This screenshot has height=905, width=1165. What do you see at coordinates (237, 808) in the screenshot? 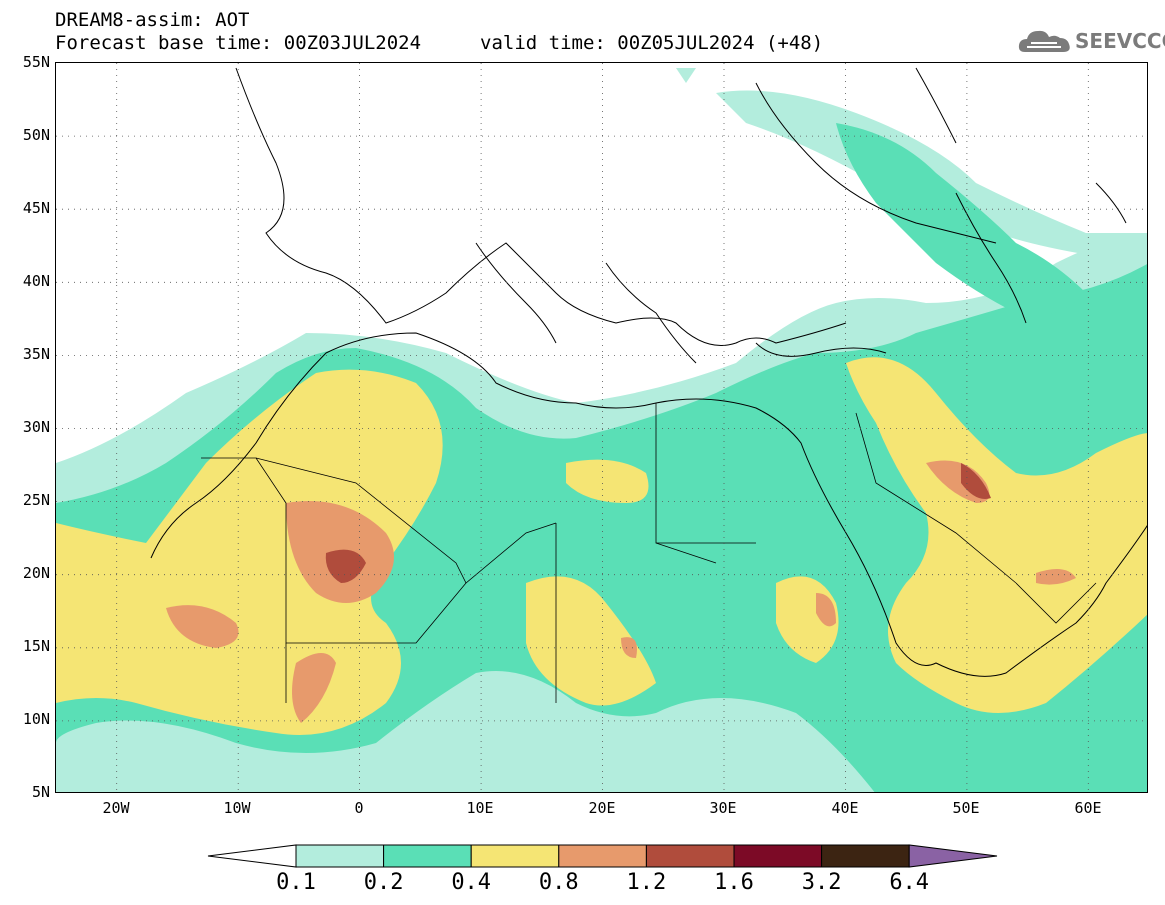
I see `lon-label-10w: 10W` at bounding box center [237, 808].